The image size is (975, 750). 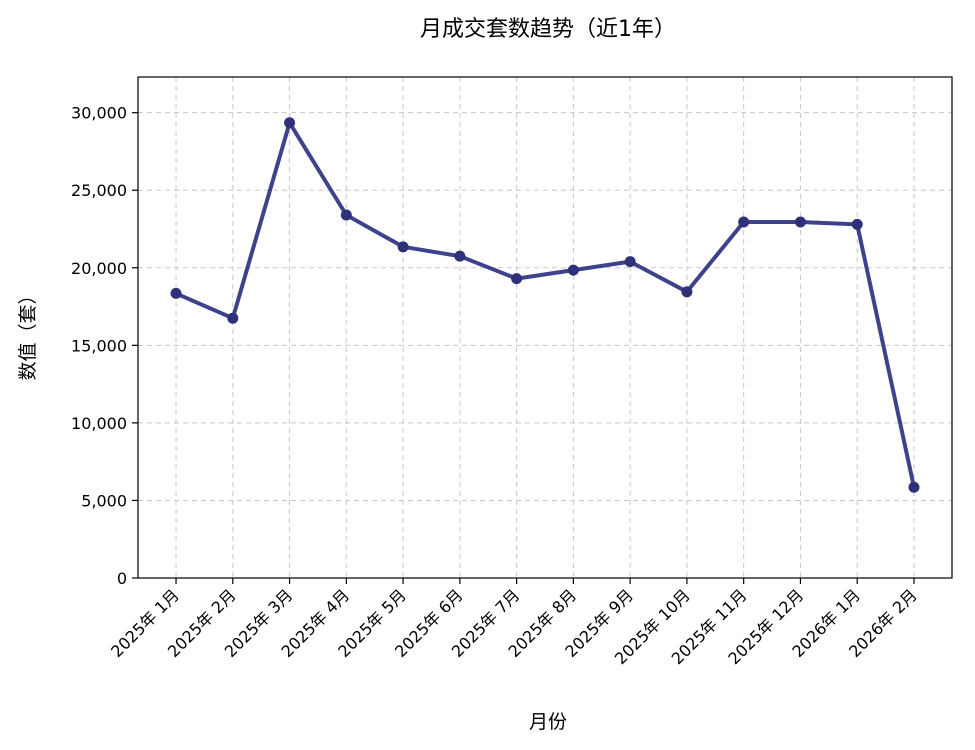 What do you see at coordinates (99, 423) in the screenshot?
I see `y-tick-label: 10,000` at bounding box center [99, 423].